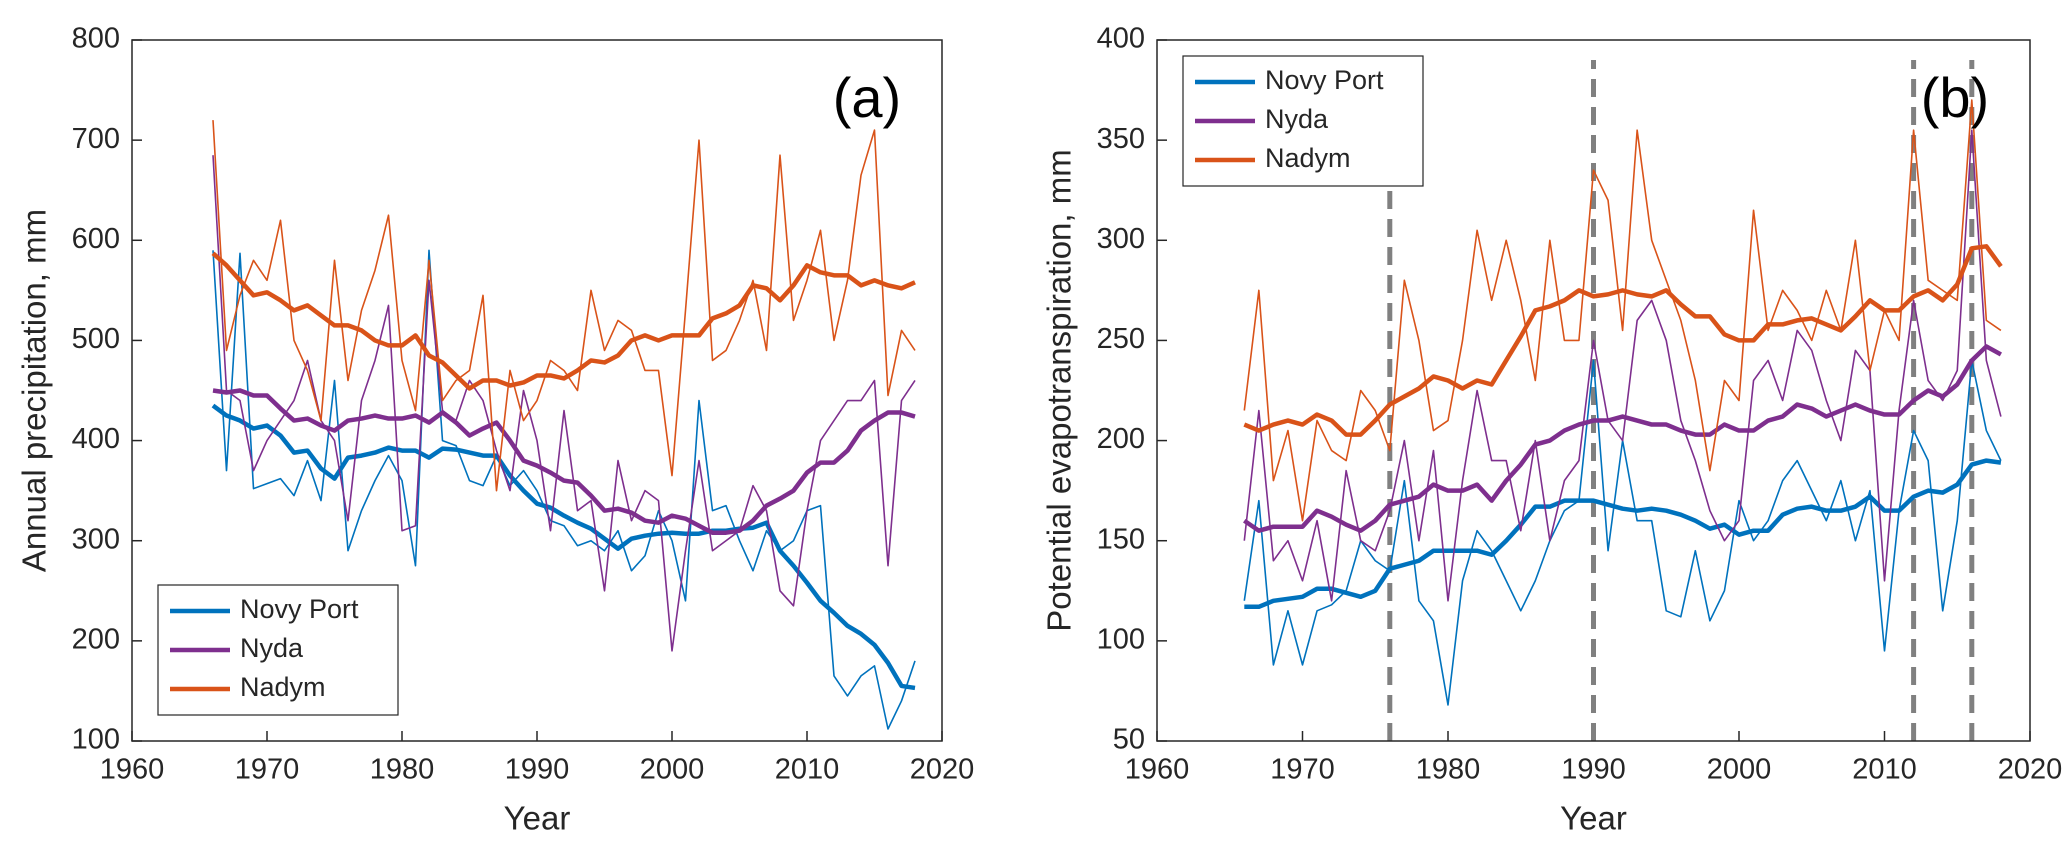 This screenshot has height=858, width=2067. I want to click on annual-line, so click(564, 306).